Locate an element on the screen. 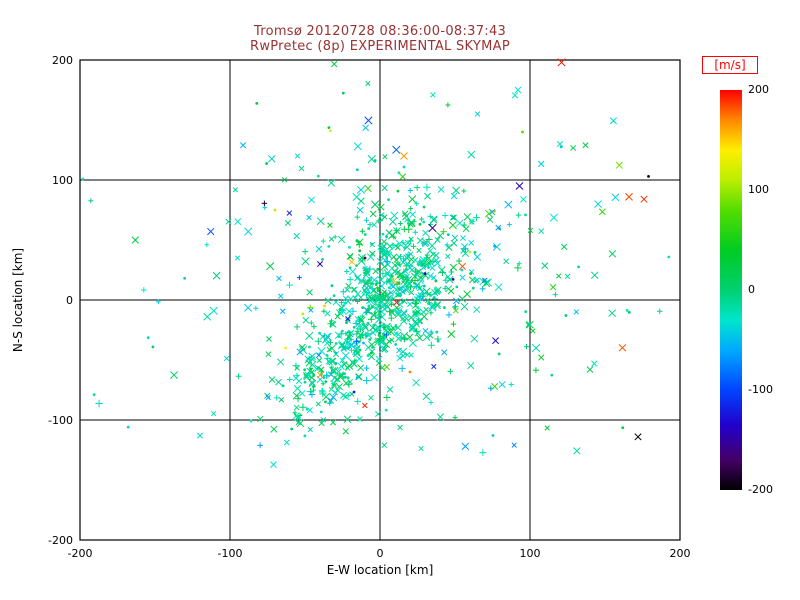 The height and width of the screenshot is (600, 800). colorbar-tick-label: -200 is located at coordinates (760, 489).